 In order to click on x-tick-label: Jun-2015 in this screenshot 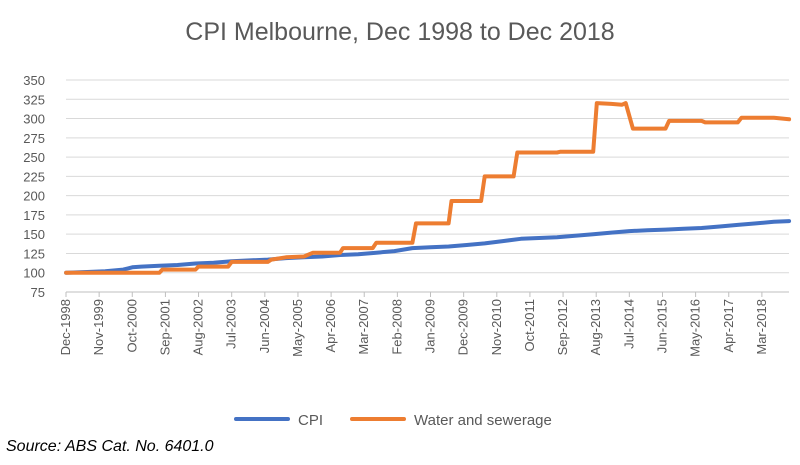, I will do `click(661, 326)`.